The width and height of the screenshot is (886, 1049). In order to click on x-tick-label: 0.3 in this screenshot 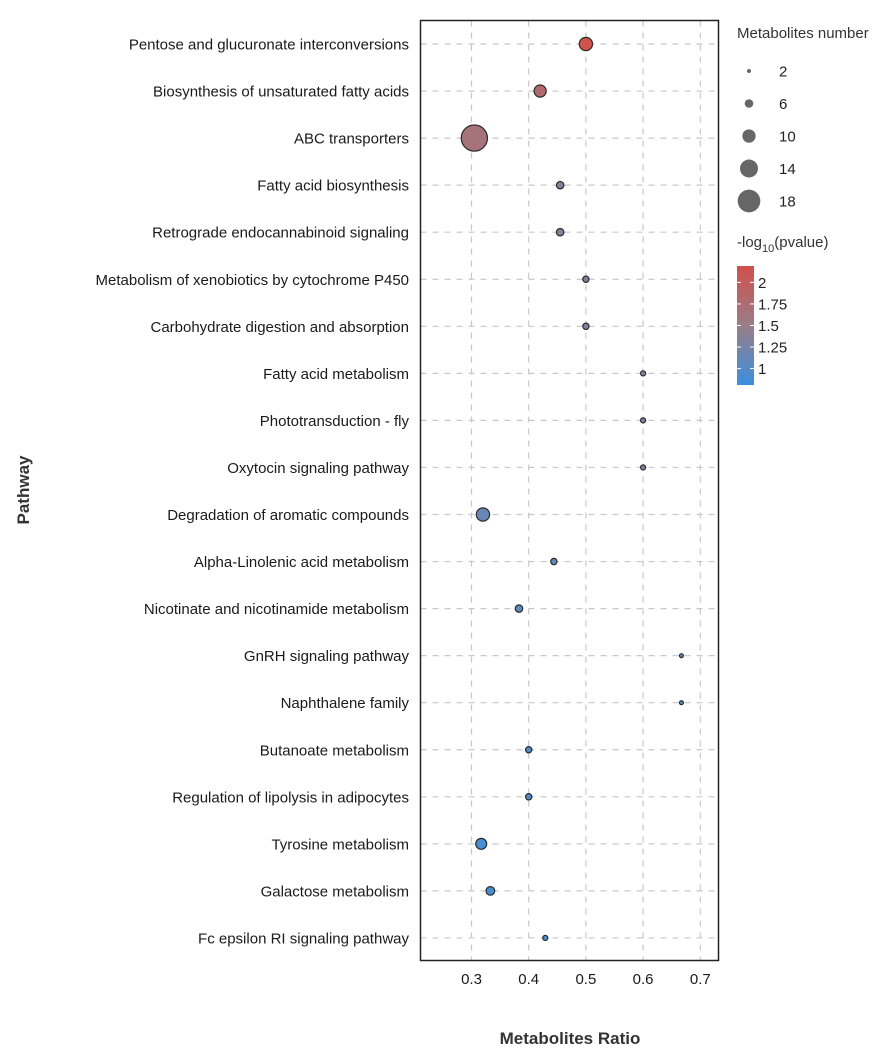, I will do `click(471, 979)`.